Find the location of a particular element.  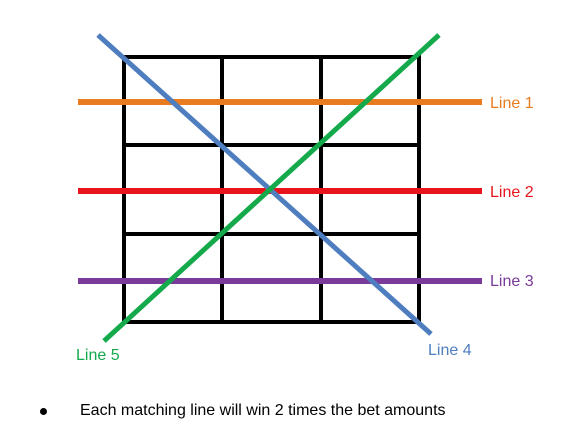

payline-4-label: Line 4 is located at coordinates (450, 350).